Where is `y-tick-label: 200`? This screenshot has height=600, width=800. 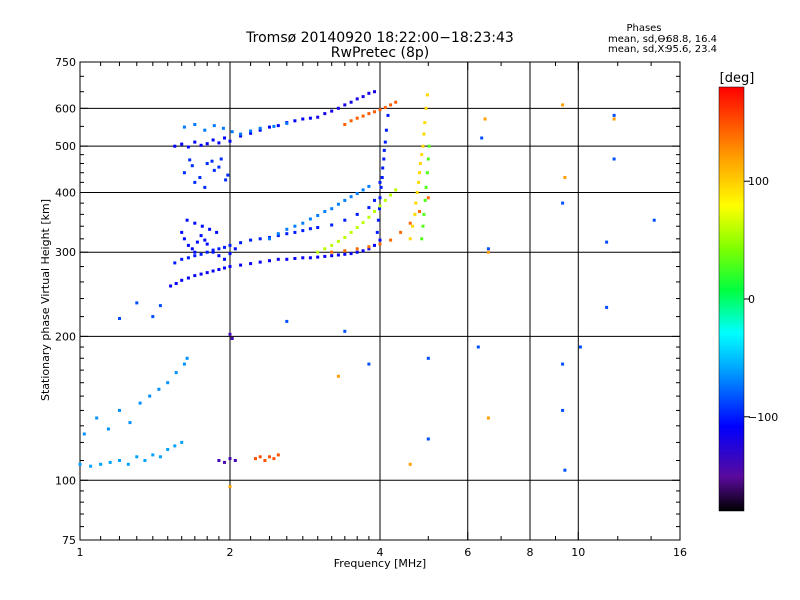 y-tick-label: 200 is located at coordinates (65, 336).